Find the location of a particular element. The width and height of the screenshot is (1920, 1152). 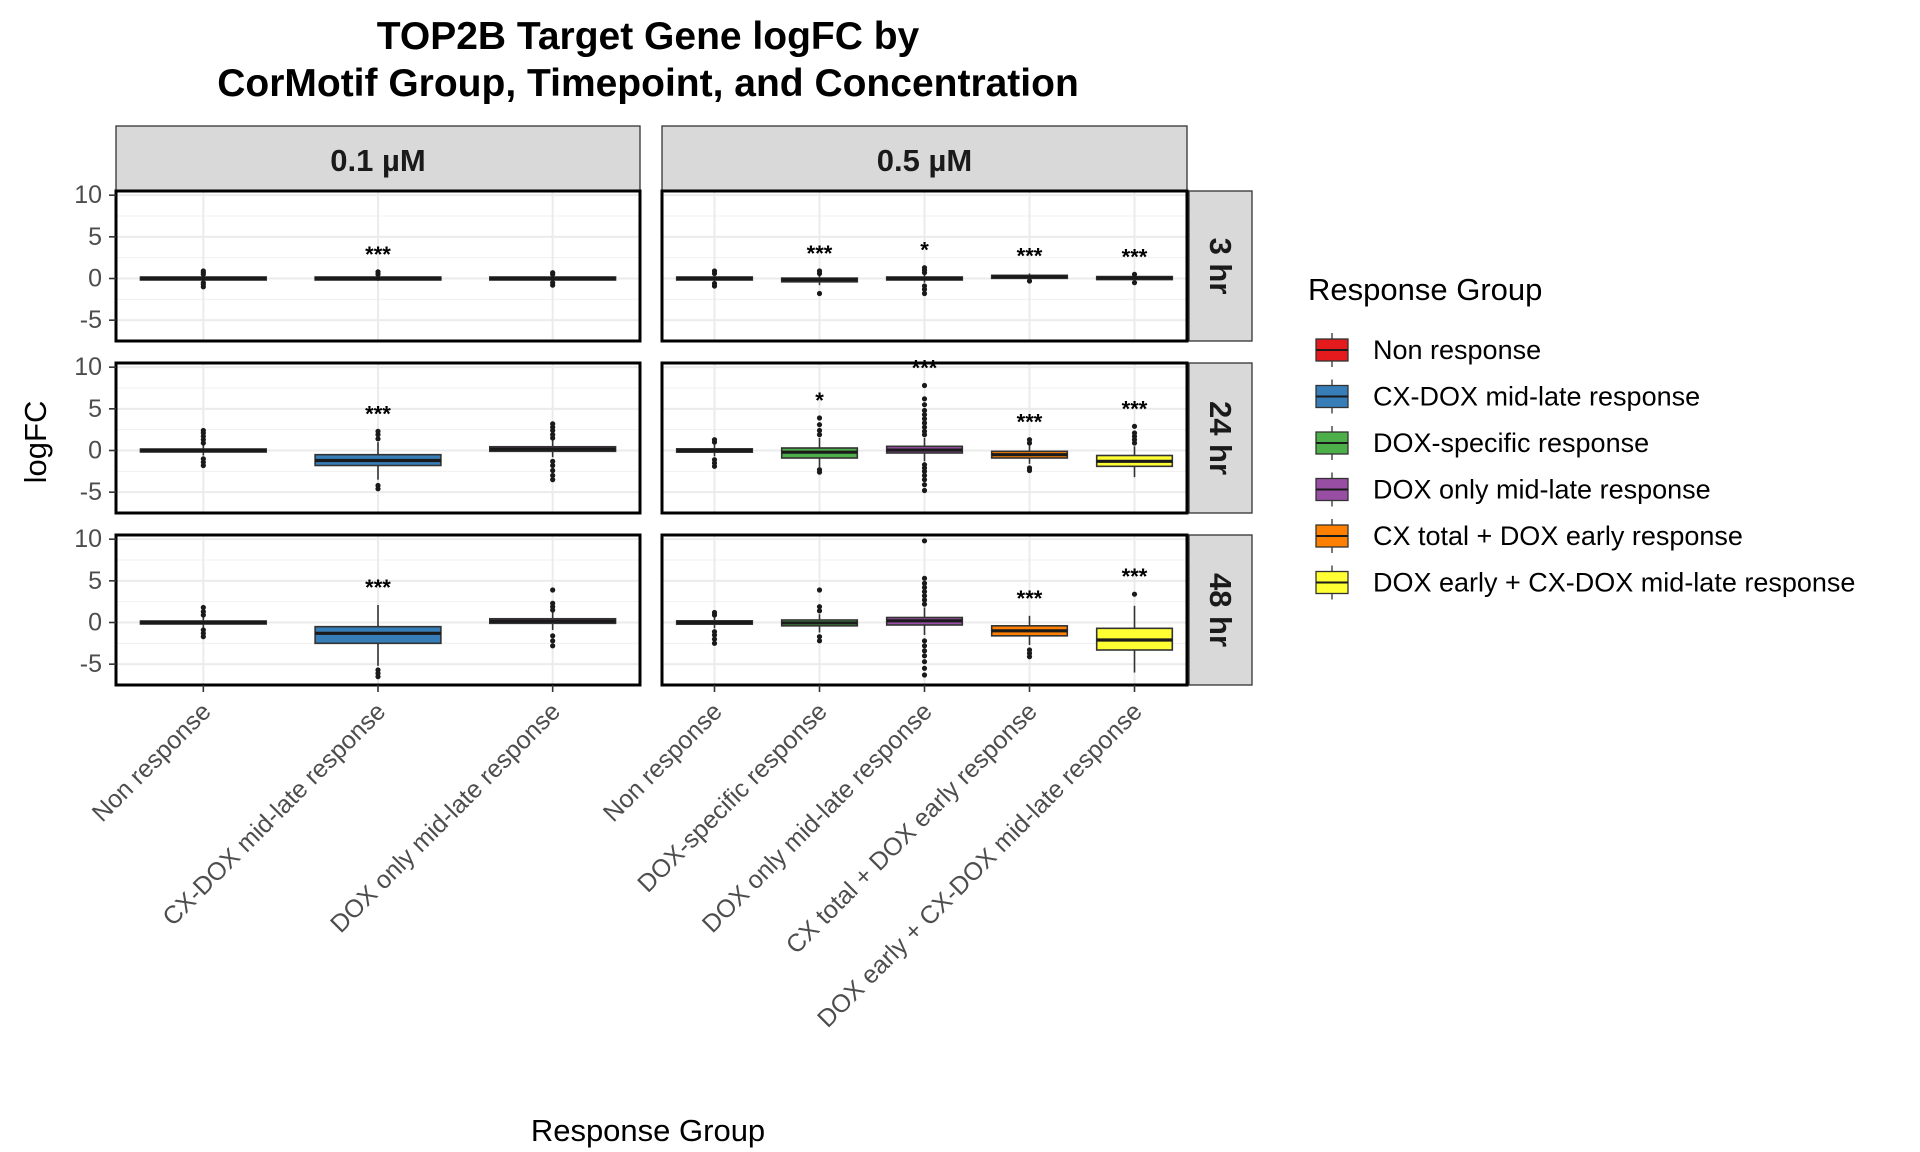

box-dox-only-mid-late-response: *** is located at coordinates (924, 425).